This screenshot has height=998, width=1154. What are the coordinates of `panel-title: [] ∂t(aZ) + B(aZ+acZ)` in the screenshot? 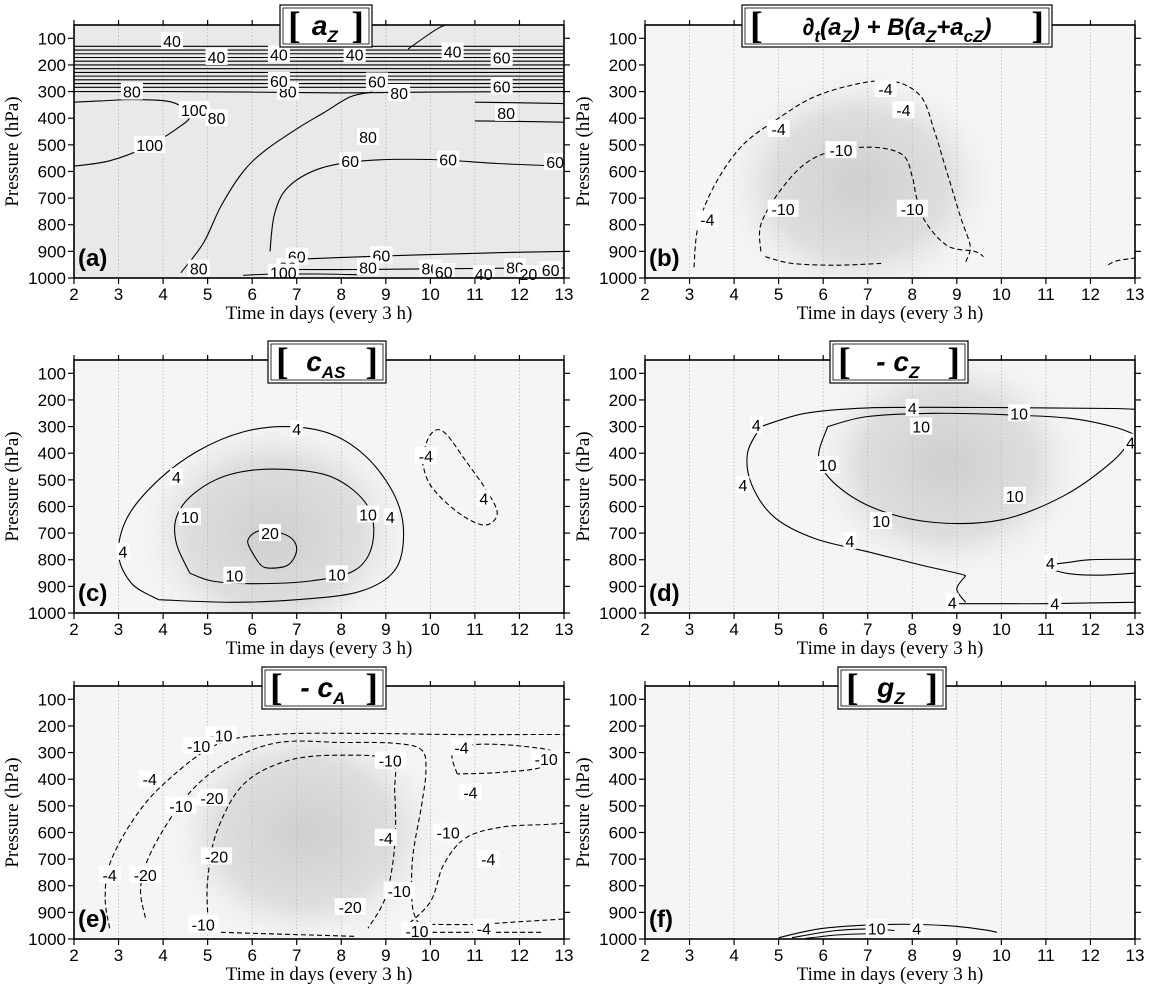 It's located at (897, 26).